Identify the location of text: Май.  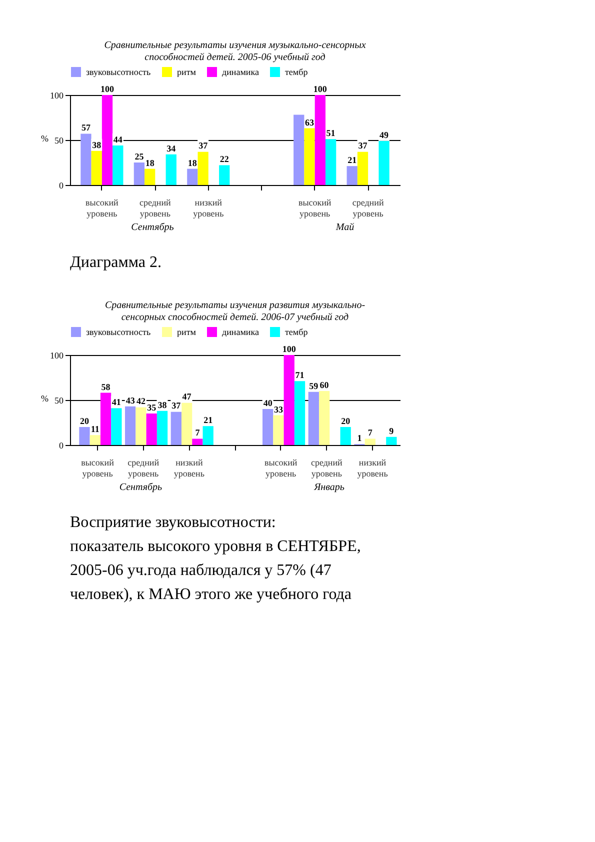
(344, 227).